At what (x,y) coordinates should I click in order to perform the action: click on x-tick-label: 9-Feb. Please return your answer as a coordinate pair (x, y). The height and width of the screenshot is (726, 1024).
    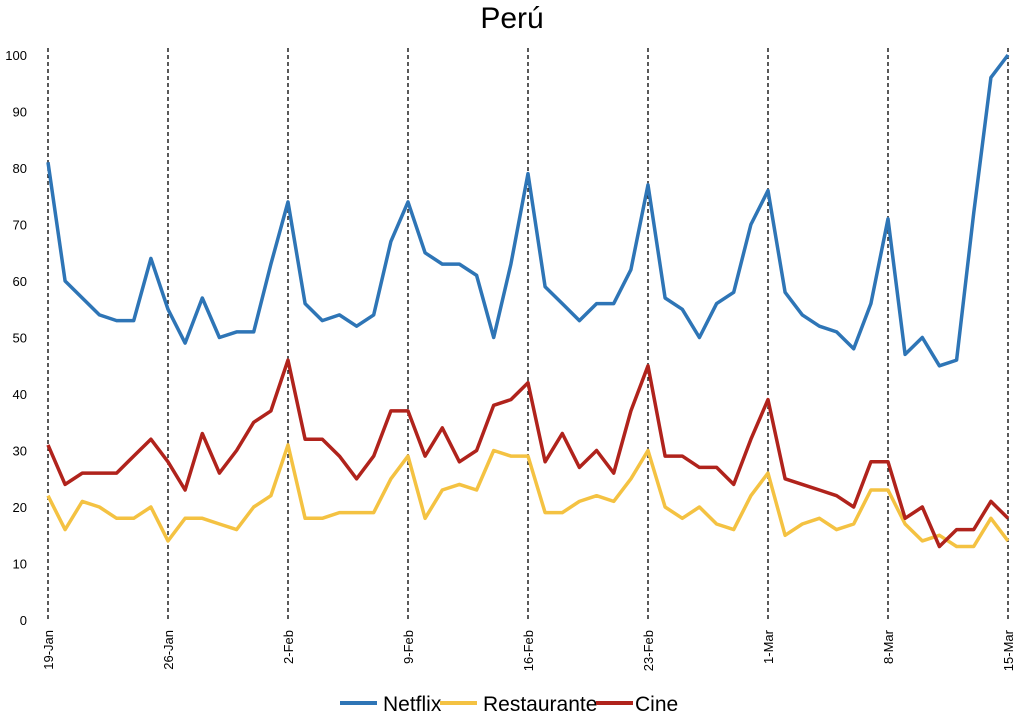
    Looking at the image, I should click on (408, 647).